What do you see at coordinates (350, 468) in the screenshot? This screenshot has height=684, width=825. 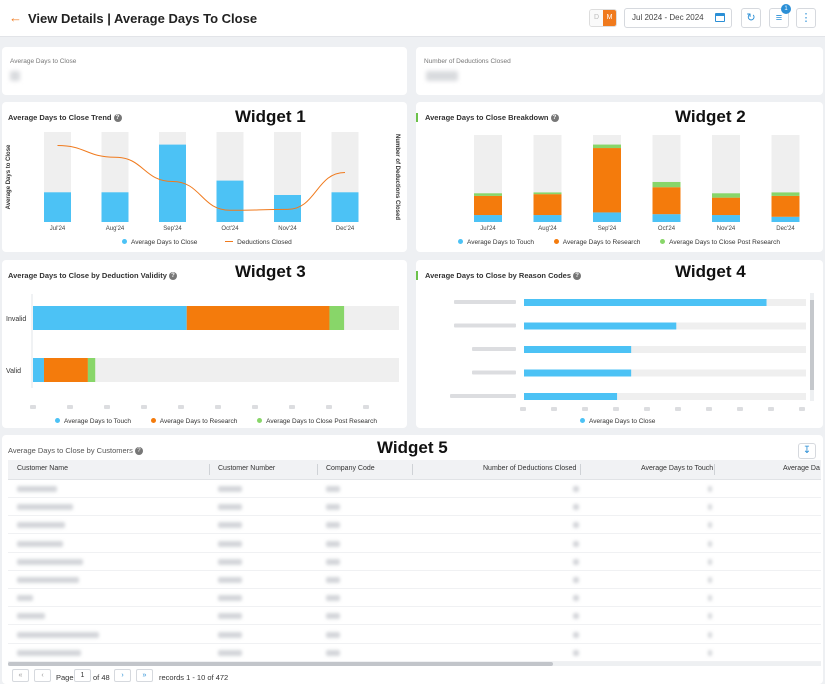 I see `column-header-company-code: Company Code` at bounding box center [350, 468].